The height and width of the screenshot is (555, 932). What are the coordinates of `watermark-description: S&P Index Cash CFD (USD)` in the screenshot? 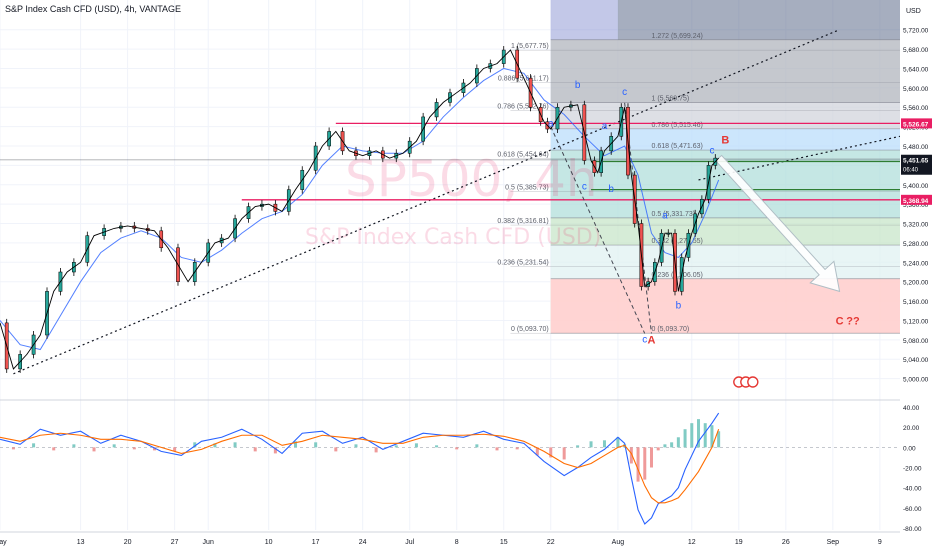 It's located at (453, 237).